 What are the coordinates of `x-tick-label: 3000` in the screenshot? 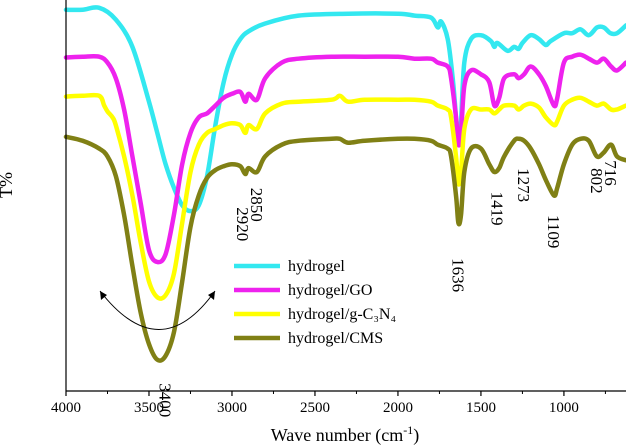 It's located at (232, 408).